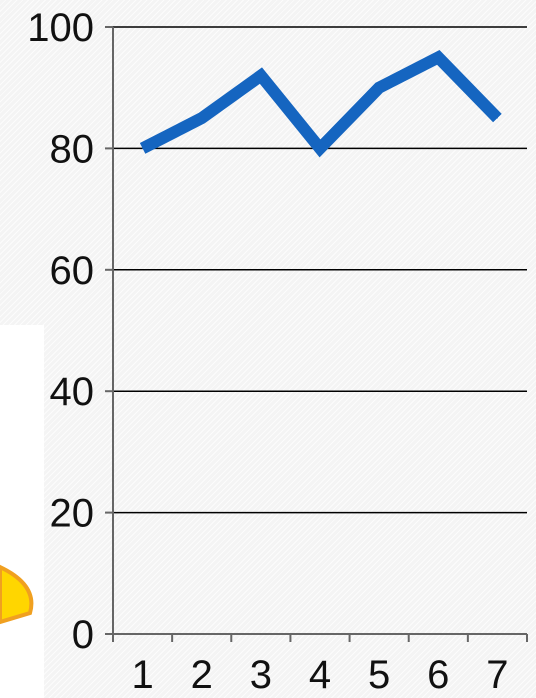 The image size is (536, 698). Describe the element at coordinates (320, 675) in the screenshot. I see `x-tick-label: 4` at that location.